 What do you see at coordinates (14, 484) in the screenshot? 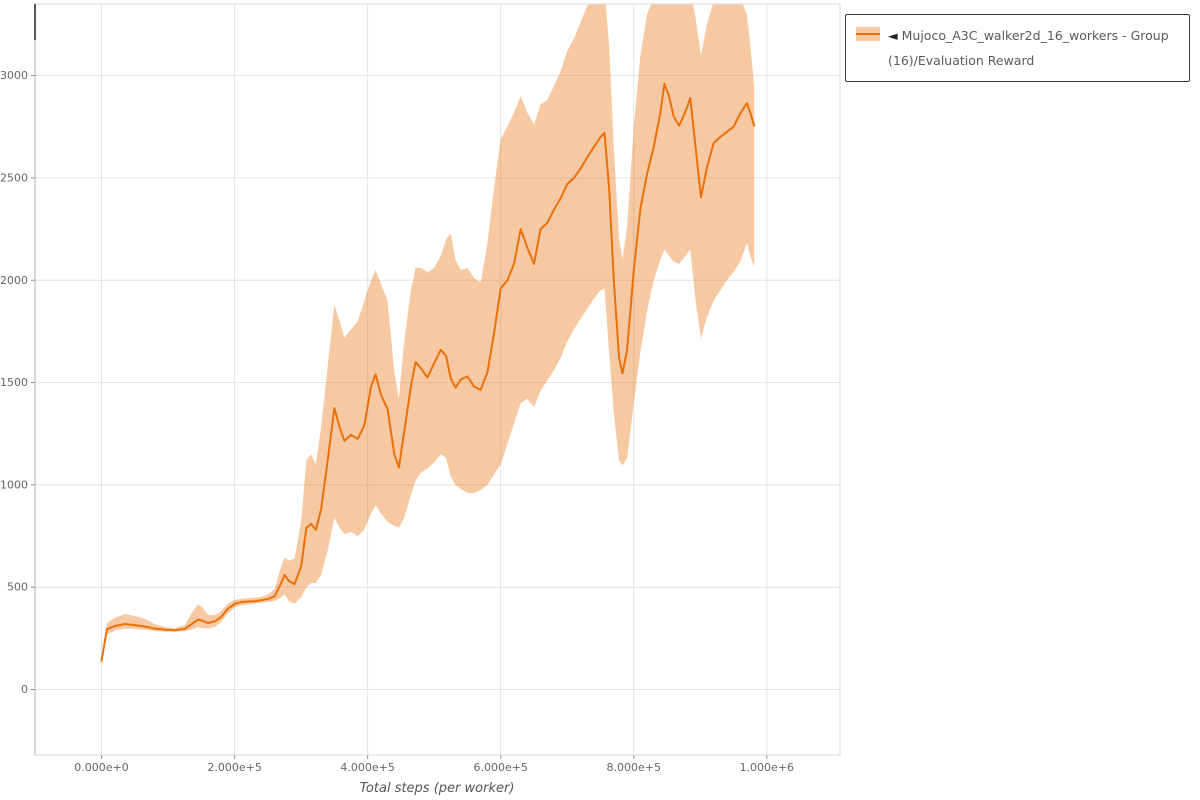
I see `y-tick-label: 1000` at bounding box center [14, 484].